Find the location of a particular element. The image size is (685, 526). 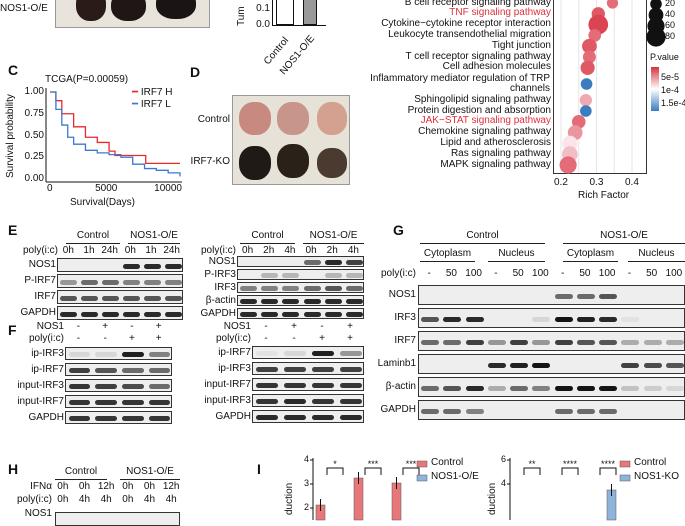

km-legend-l: ━ IRF7 L is located at coordinates (151, 104).